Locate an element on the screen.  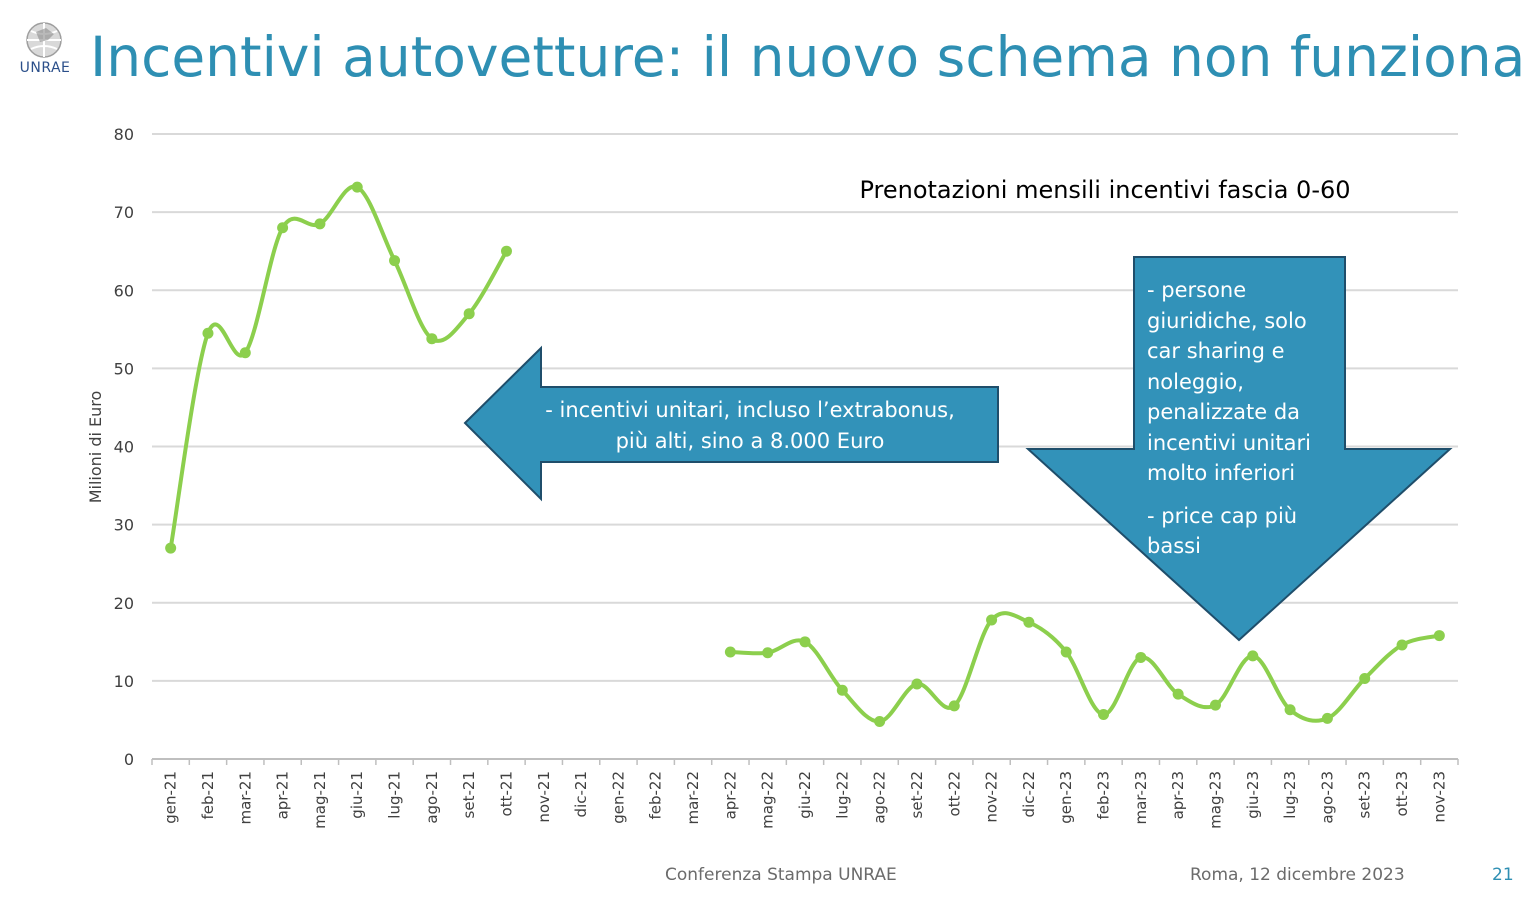
x-tick-label: set-23 is located at coordinates (1365, 794).